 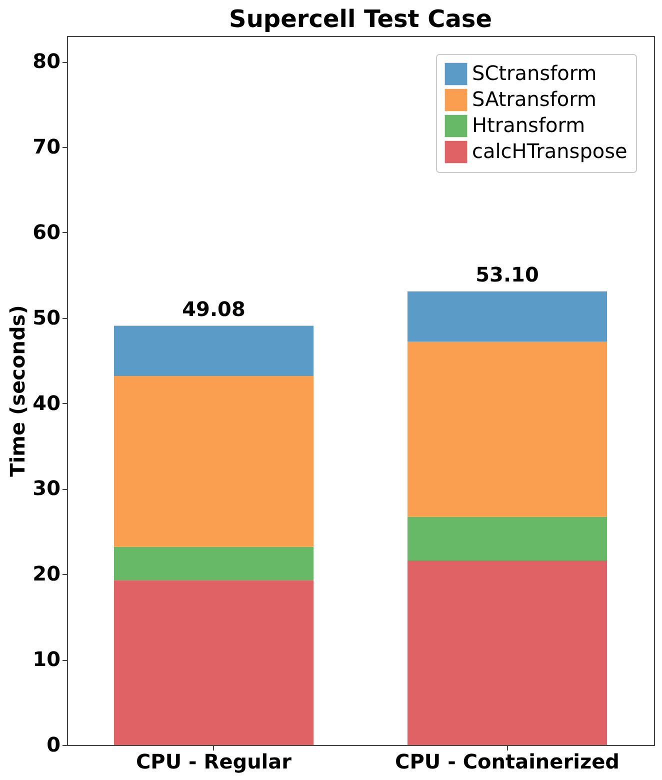 I want to click on legend-label: SAtransform, so click(x=534, y=99).